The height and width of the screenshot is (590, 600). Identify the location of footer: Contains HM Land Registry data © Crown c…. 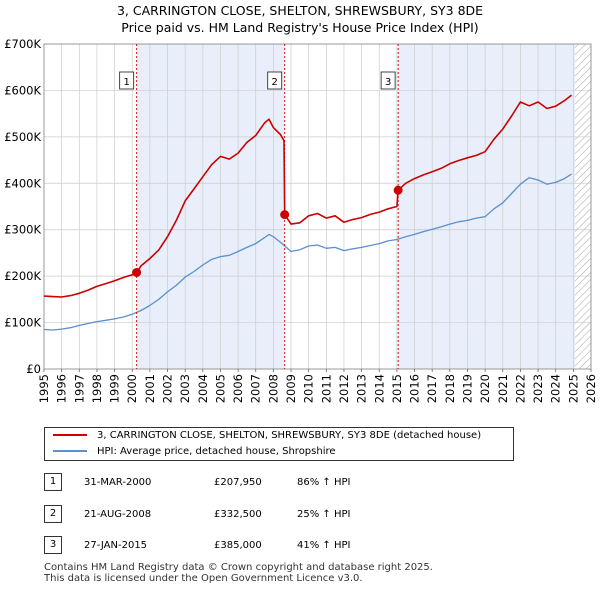
(238, 573).